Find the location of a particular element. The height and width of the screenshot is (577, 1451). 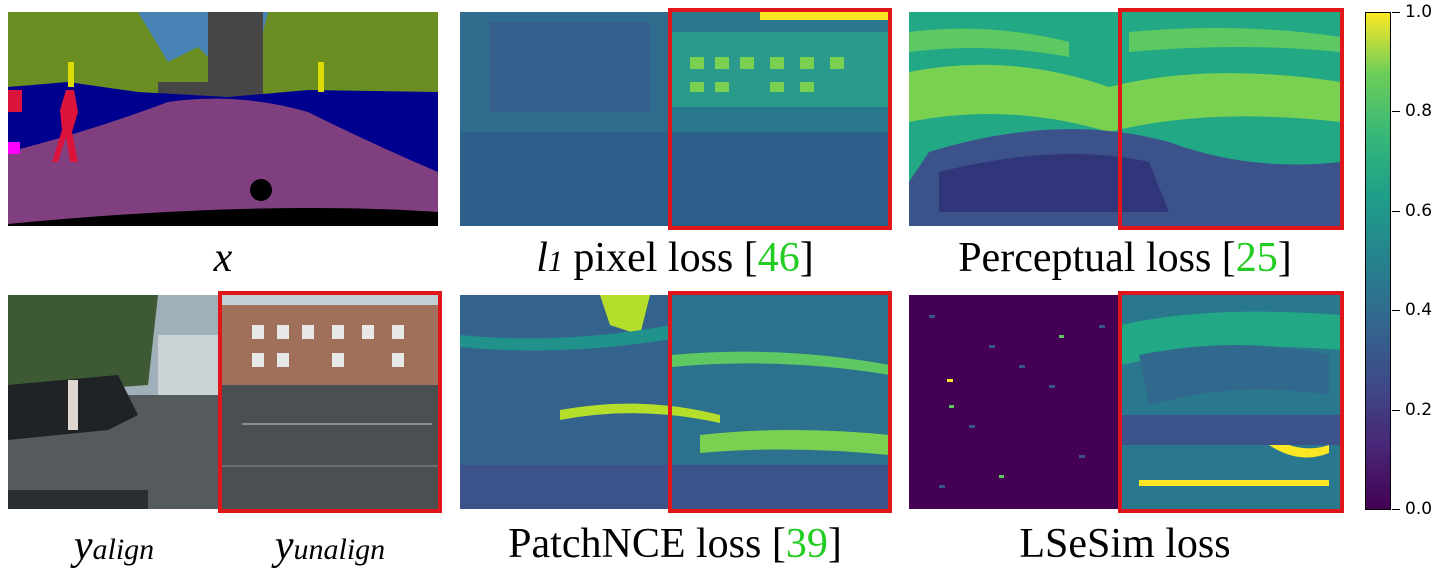

colorbar-tick-label: 0.0 is located at coordinates (1419, 509).